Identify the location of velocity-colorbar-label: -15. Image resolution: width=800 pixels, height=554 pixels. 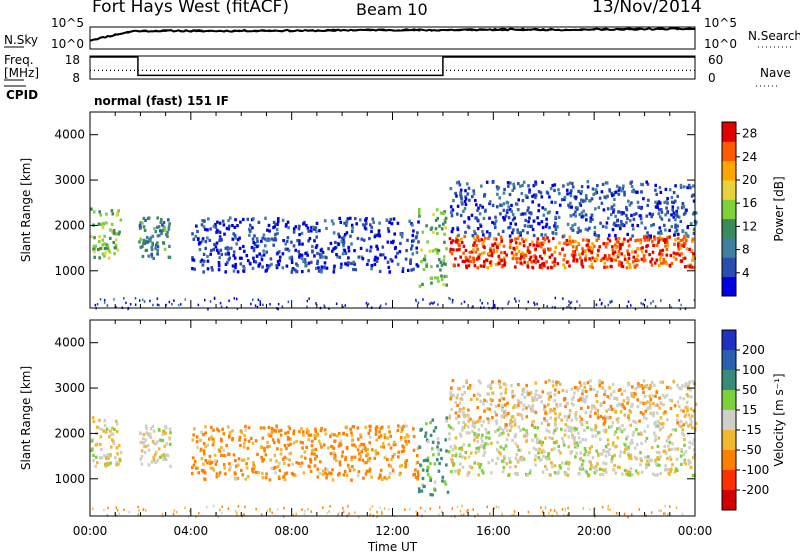
(752, 430).